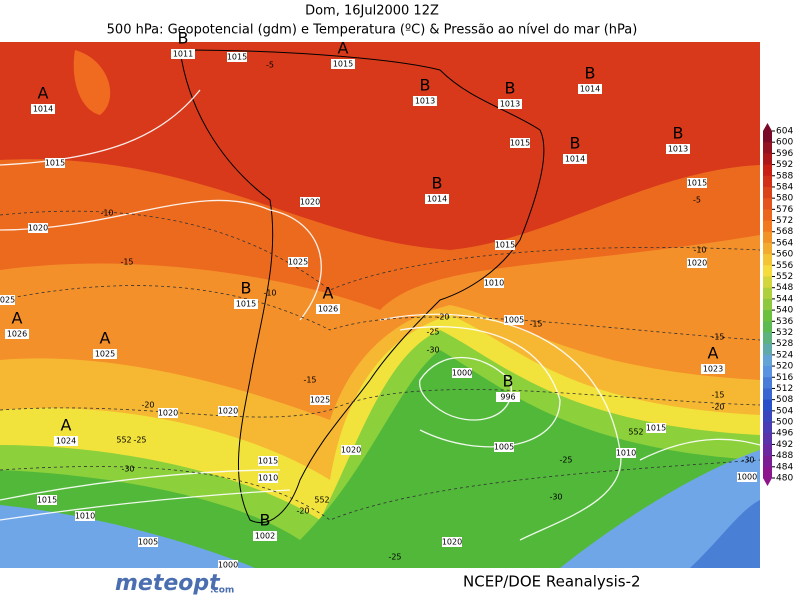  What do you see at coordinates (127, 536) in the screenshot?
I see `field-blue` at bounding box center [127, 536].